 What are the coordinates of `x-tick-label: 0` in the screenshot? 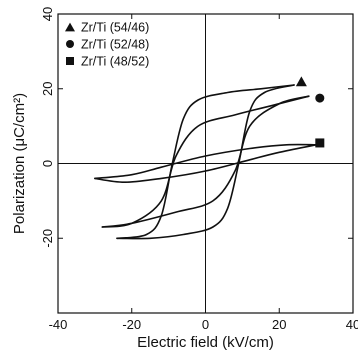 It's located at (205, 324).